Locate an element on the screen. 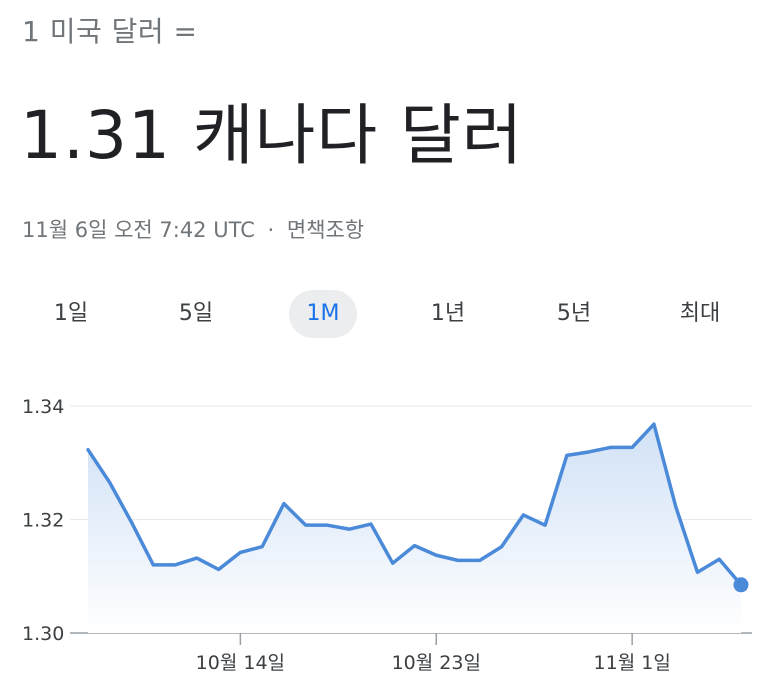 The width and height of the screenshot is (765, 689). latest-value-dot is located at coordinates (741, 585).